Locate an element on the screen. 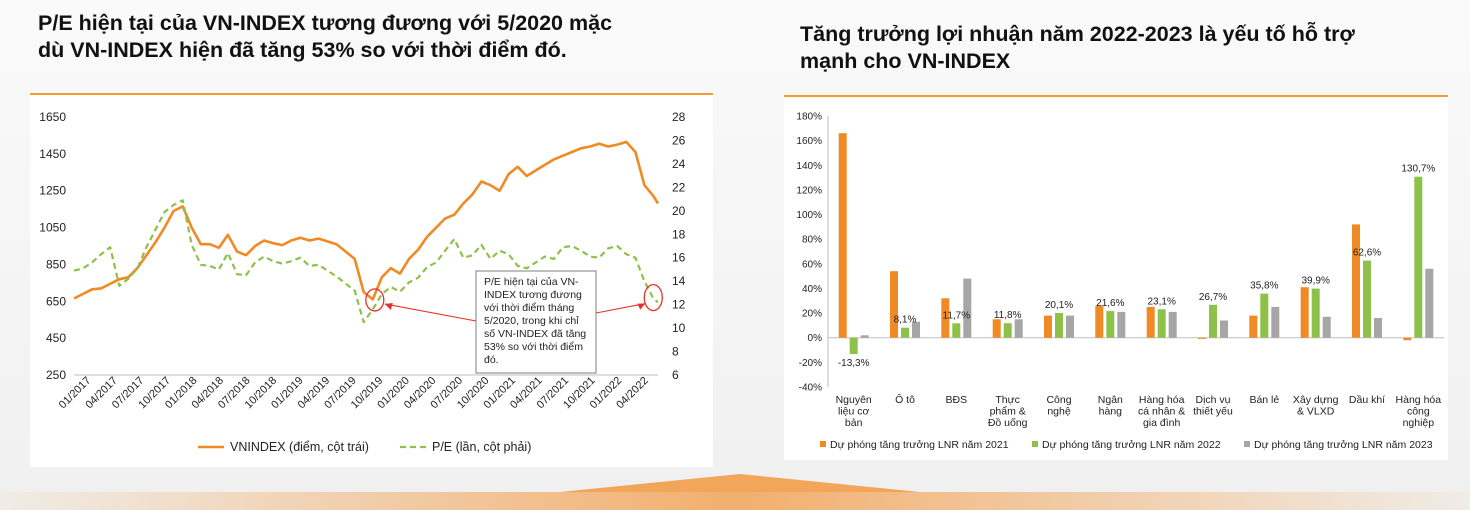 This screenshot has width=1470, height=510. right-axis-tick-label: 22 is located at coordinates (679, 187).